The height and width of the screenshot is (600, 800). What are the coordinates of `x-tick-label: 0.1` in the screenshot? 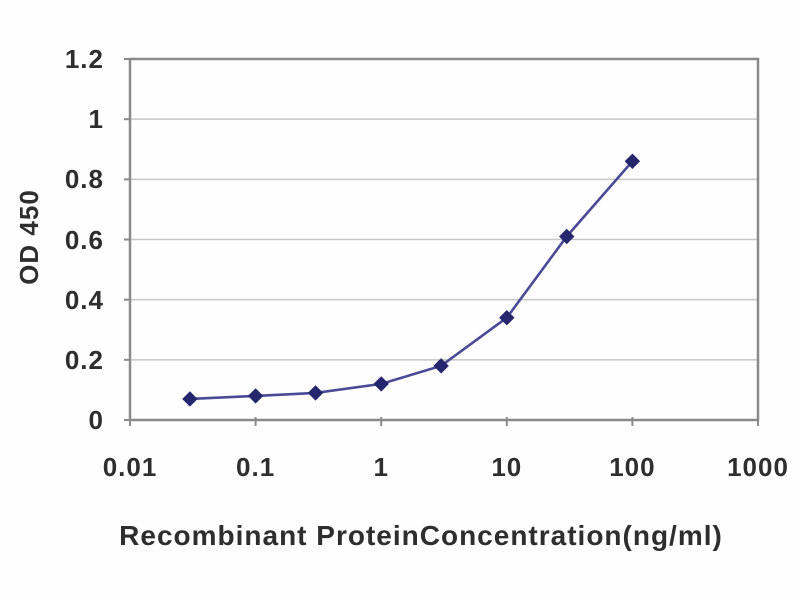 It's located at (256, 467).